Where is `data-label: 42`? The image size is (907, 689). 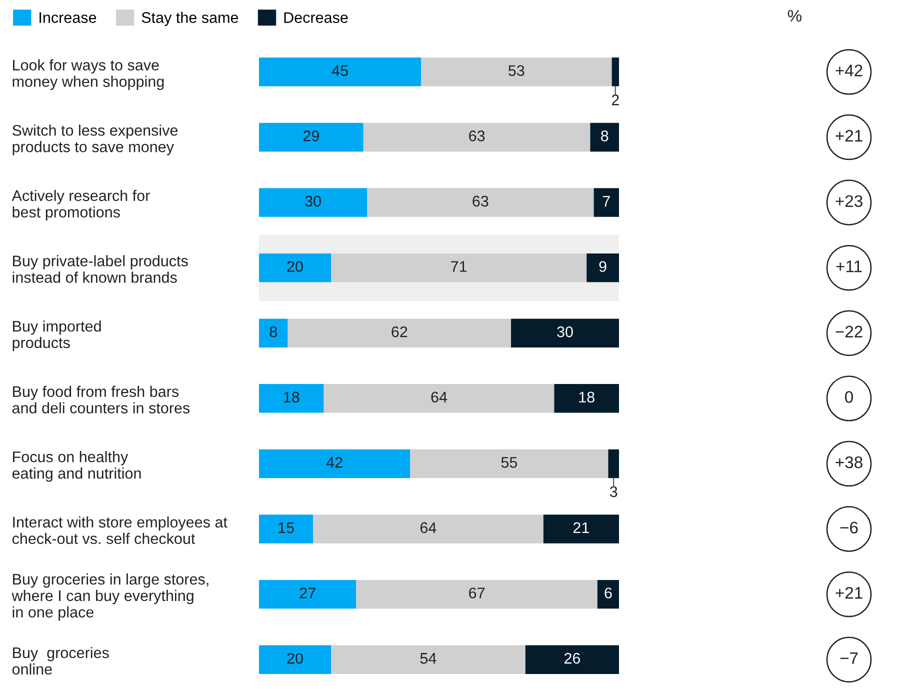 data-label: 42 is located at coordinates (334, 462).